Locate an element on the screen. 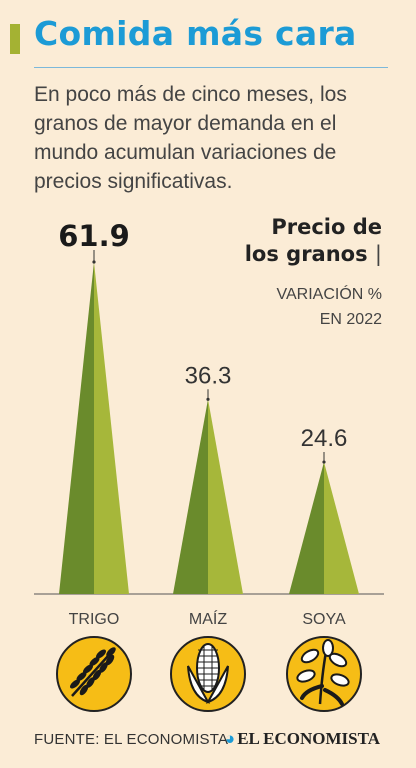 The width and height of the screenshot is (416, 768). globe-icon: ◕ is located at coordinates (230, 738).